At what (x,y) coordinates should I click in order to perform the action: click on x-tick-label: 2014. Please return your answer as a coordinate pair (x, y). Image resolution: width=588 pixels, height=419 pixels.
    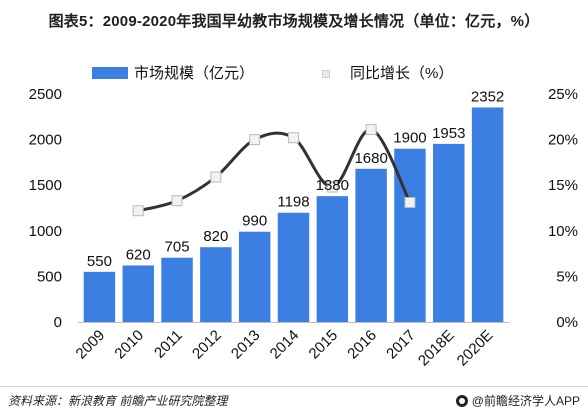
    Looking at the image, I should click on (285, 345).